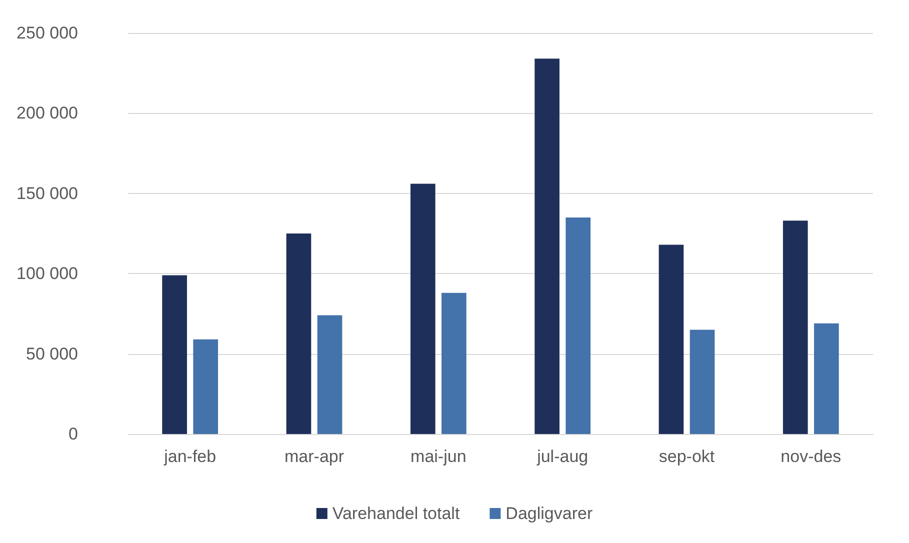 The height and width of the screenshot is (543, 909). Describe the element at coordinates (47, 193) in the screenshot. I see `y-tick-label: 150 000` at that location.